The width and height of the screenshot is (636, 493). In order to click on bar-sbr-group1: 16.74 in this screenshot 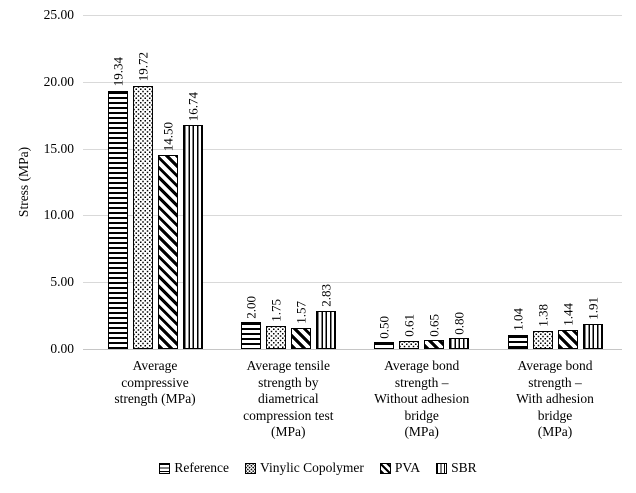, I will do `click(192, 220)`.